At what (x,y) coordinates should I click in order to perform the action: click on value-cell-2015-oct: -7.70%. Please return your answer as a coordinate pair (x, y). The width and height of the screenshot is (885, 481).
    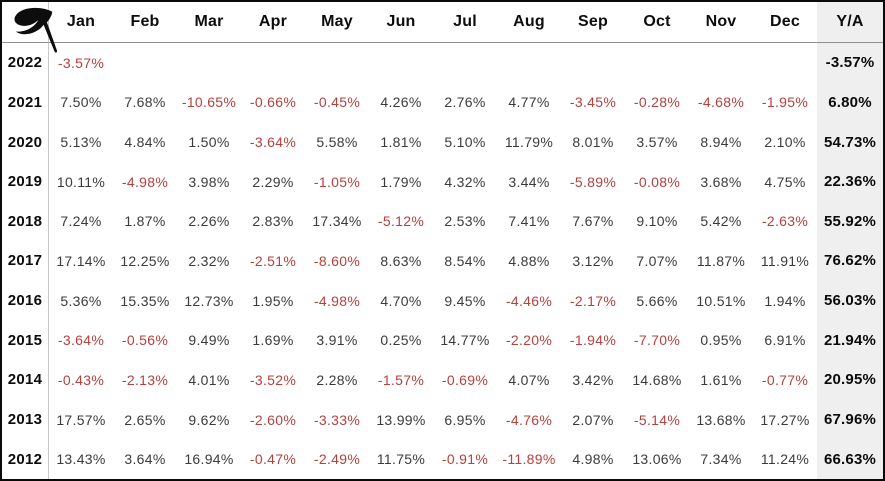
    Looking at the image, I should click on (657, 340).